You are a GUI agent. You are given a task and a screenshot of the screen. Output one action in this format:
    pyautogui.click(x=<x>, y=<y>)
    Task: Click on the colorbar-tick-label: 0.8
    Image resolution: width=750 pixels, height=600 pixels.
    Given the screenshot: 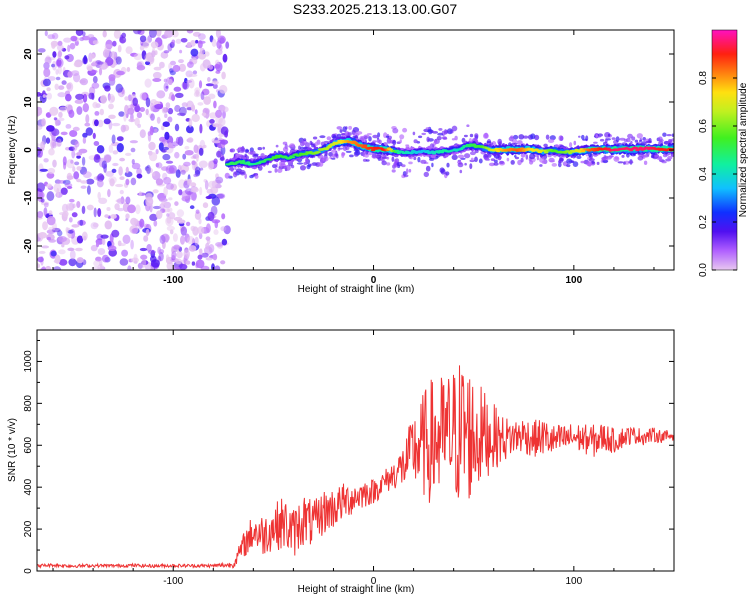 What is the action you would take?
    pyautogui.click(x=703, y=78)
    